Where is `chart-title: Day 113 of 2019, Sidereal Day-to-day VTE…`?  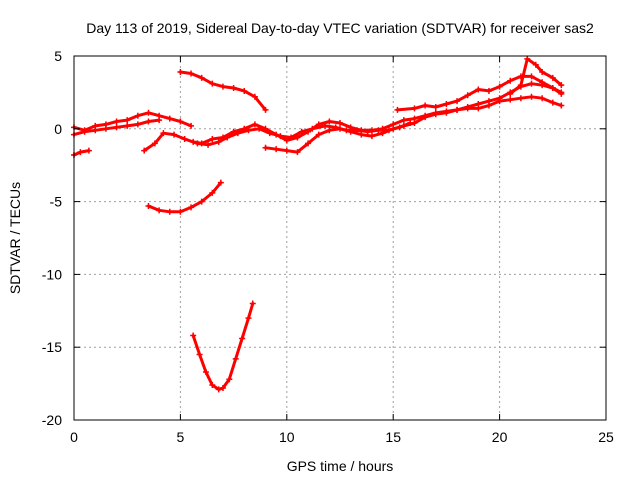 chart-title: Day 113 of 2019, Sidereal Day-to-day VTE… is located at coordinates (340, 28).